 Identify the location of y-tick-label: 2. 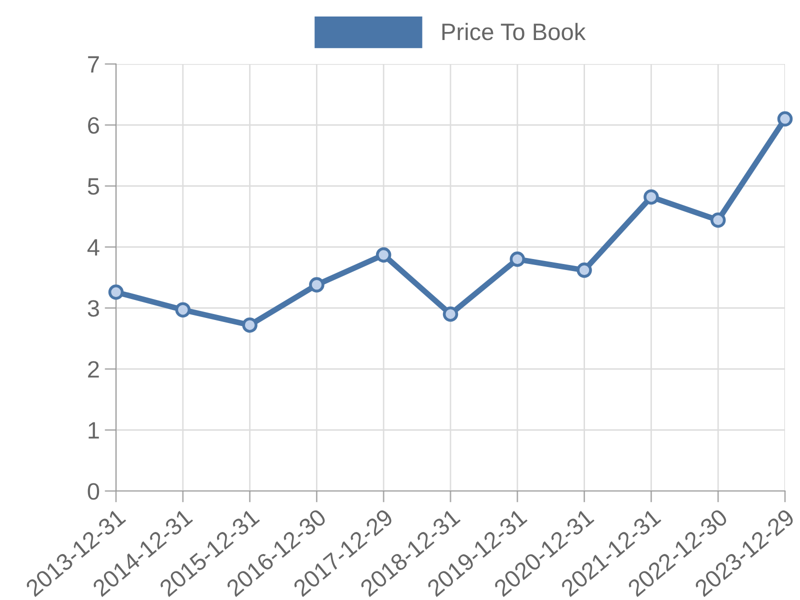
(93, 369).